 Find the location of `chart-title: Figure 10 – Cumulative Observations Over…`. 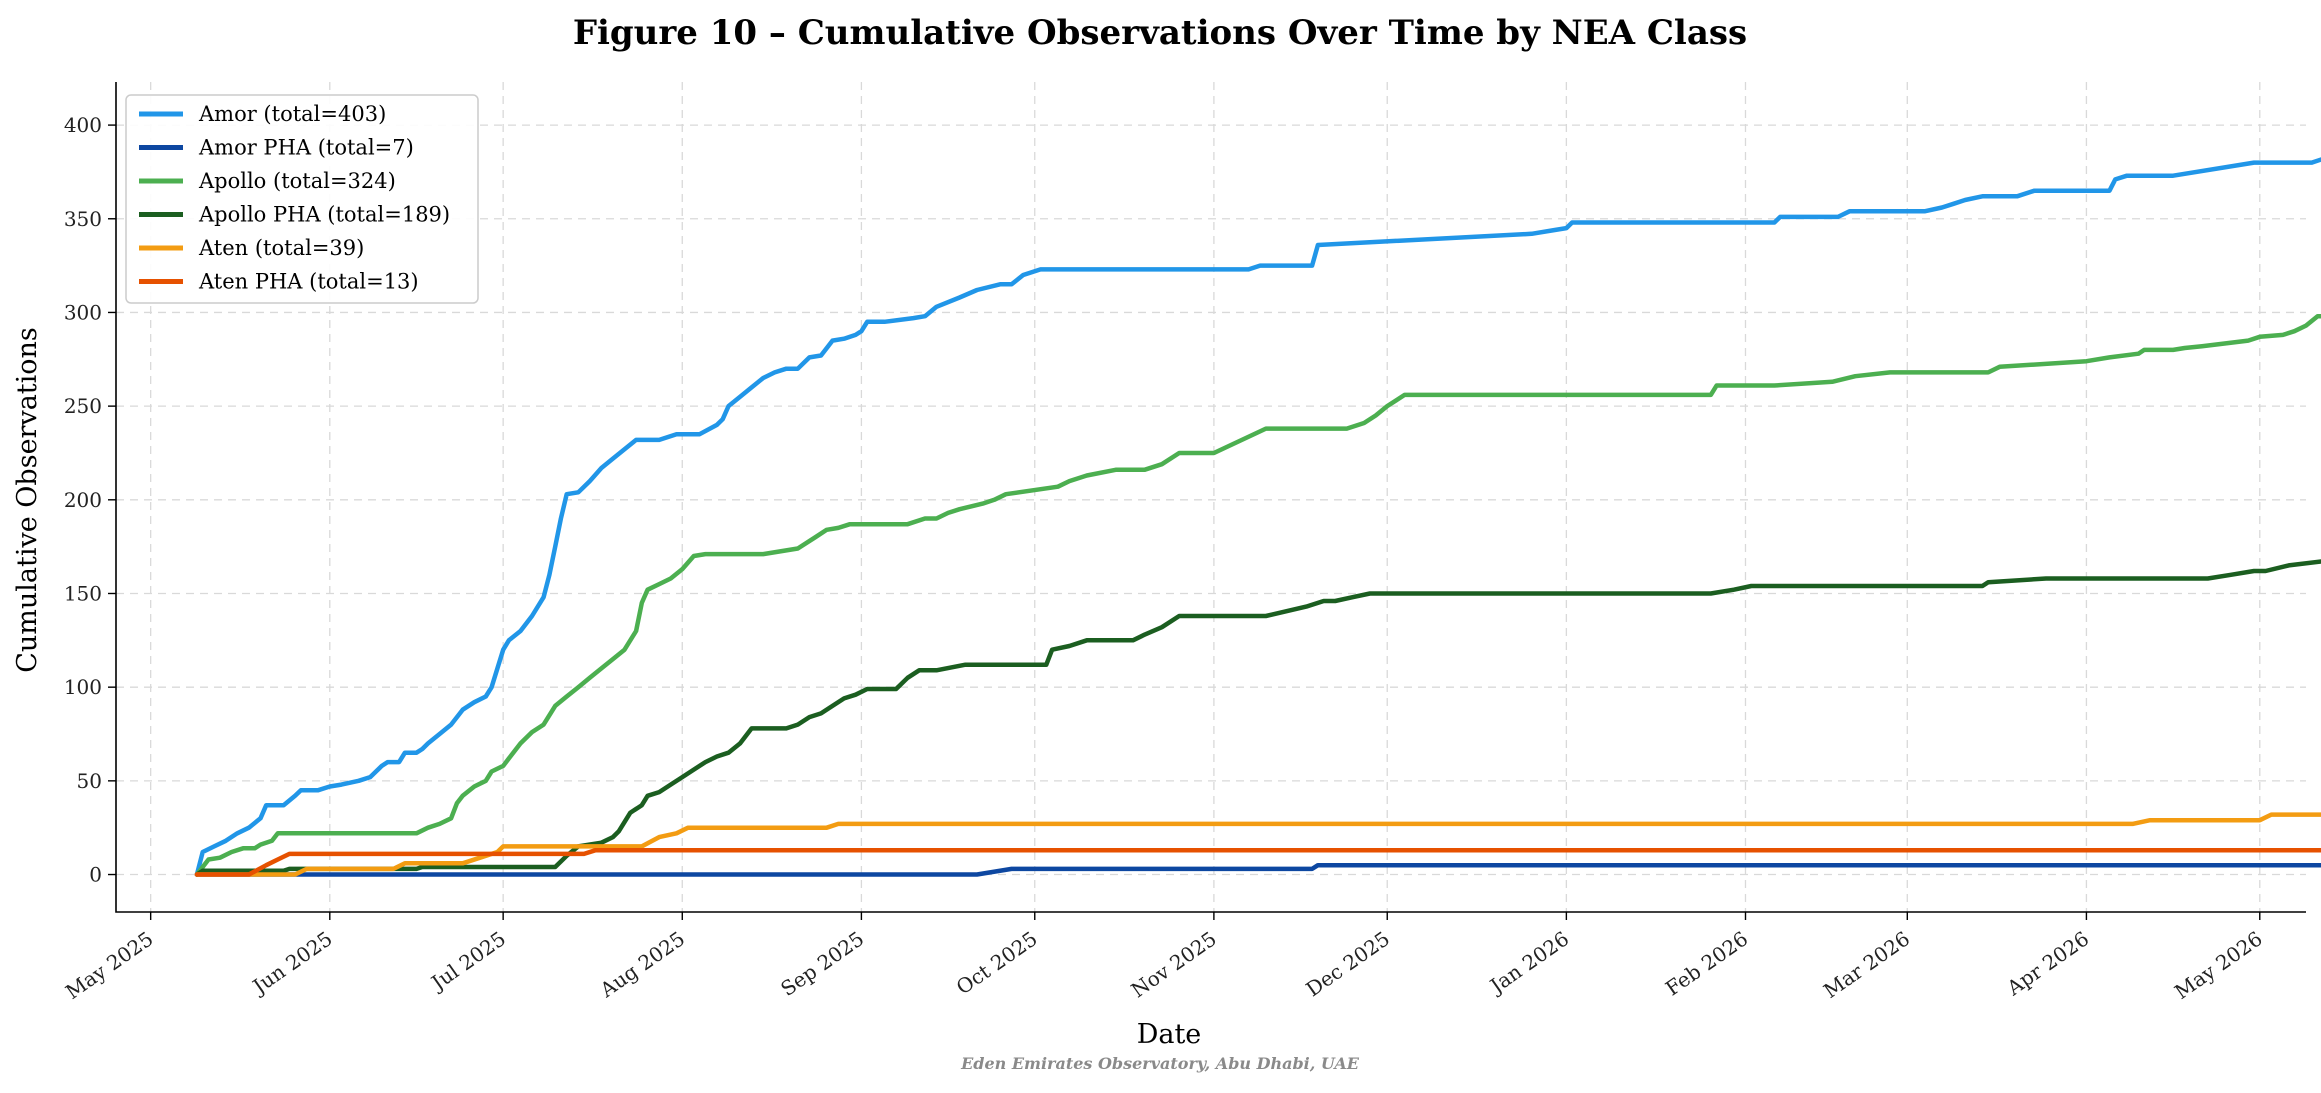

chart-title: Figure 10 – Cumulative Observations Over… is located at coordinates (1160, 33).